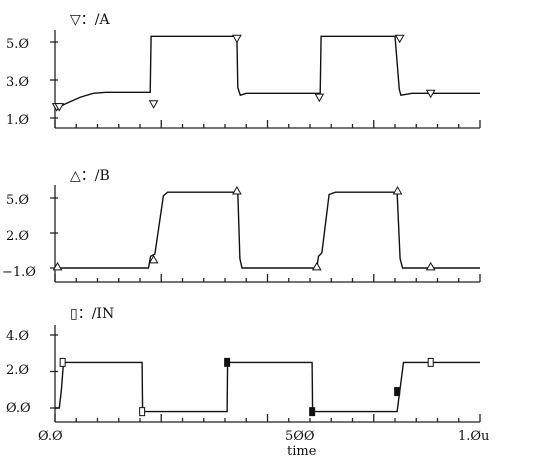 Image resolution: width=545 pixels, height=463 pixels. Describe the element at coordinates (17, 336) in the screenshot. I see `panel-in-y-tick-4: 4.Ø` at that location.